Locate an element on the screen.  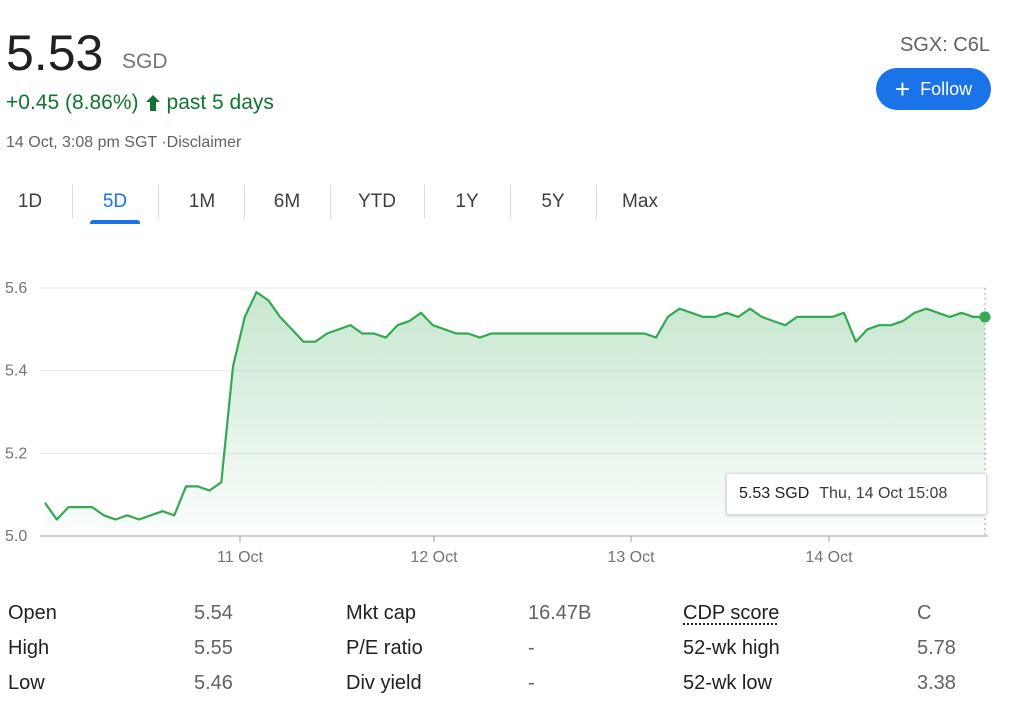
follow-label: Follow is located at coordinates (946, 88).